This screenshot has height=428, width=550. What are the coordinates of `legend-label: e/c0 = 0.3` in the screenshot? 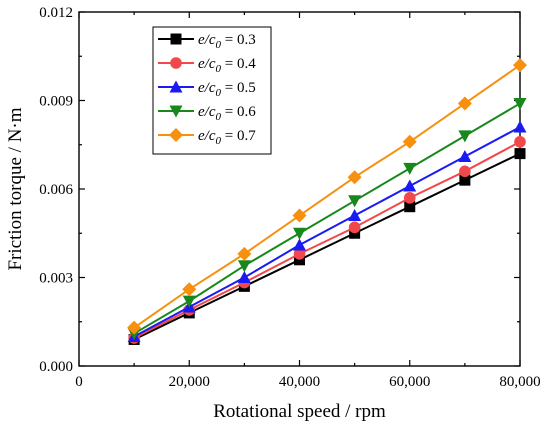 It's located at (227, 41).